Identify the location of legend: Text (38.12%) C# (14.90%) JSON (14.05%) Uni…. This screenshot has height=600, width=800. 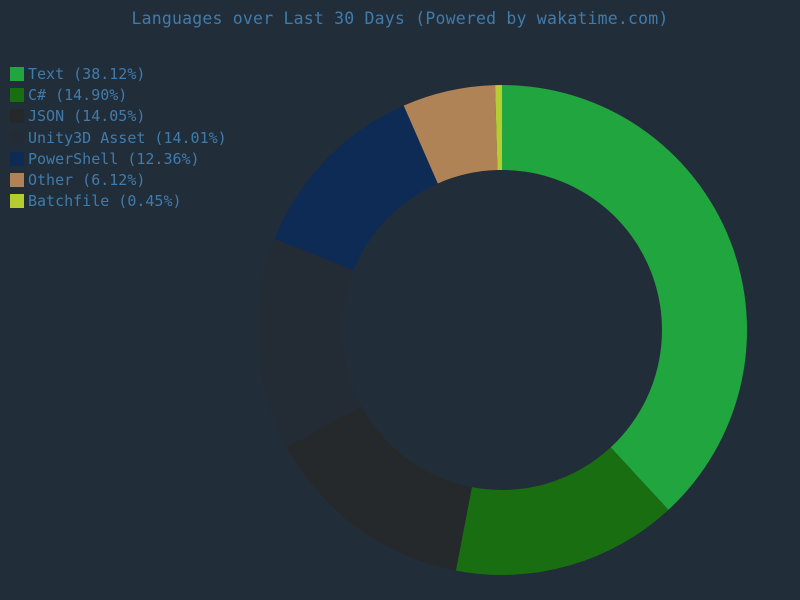
(118, 137).